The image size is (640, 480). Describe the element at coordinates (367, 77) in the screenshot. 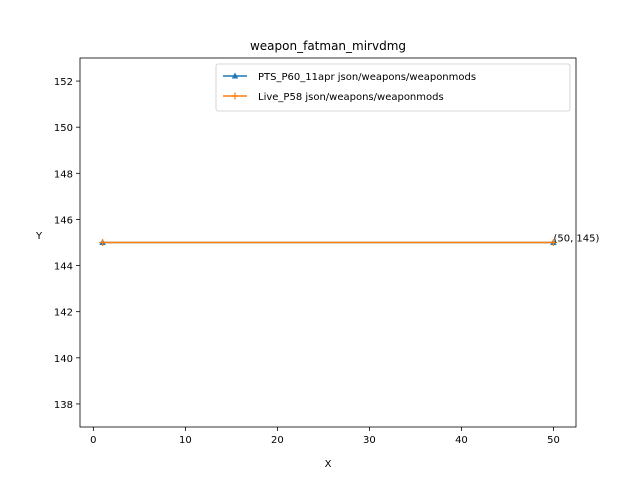

I see `legend-label-1: PTS_P60_11apr json/weapons/weaponmods` at that location.